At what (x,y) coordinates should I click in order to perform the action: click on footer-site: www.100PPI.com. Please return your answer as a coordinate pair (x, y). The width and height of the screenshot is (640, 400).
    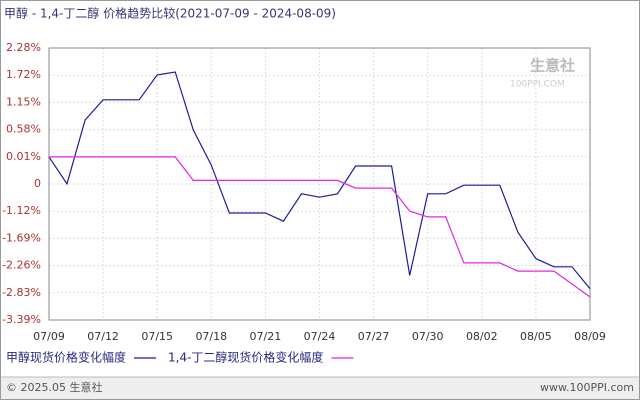
    Looking at the image, I should click on (587, 387).